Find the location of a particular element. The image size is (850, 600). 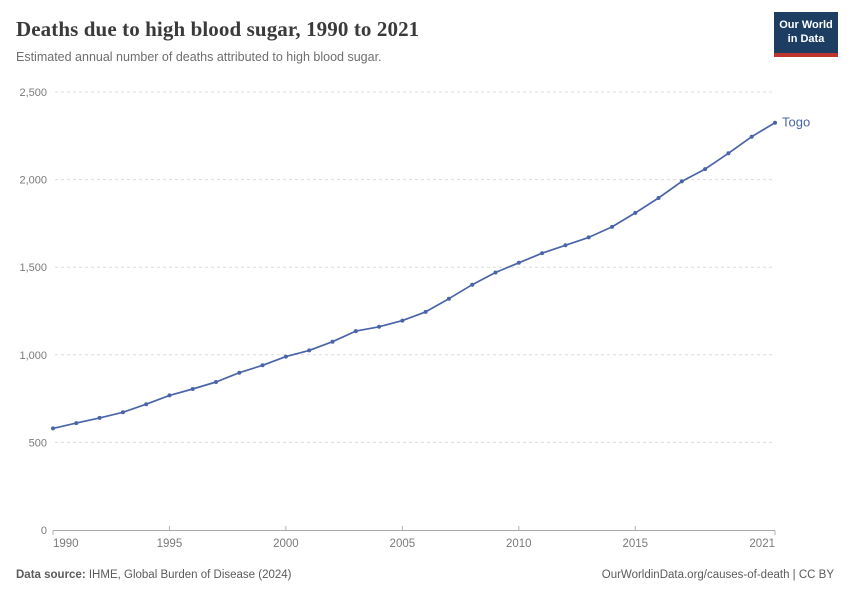

y-axis-label: 2,500 is located at coordinates (33, 93).